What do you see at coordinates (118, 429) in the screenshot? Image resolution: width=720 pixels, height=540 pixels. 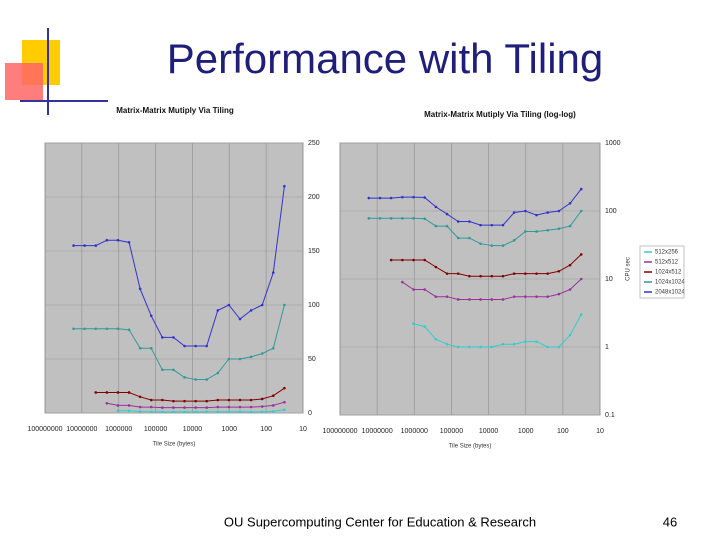 I see `x-tick-label: 1000000` at bounding box center [118, 429].